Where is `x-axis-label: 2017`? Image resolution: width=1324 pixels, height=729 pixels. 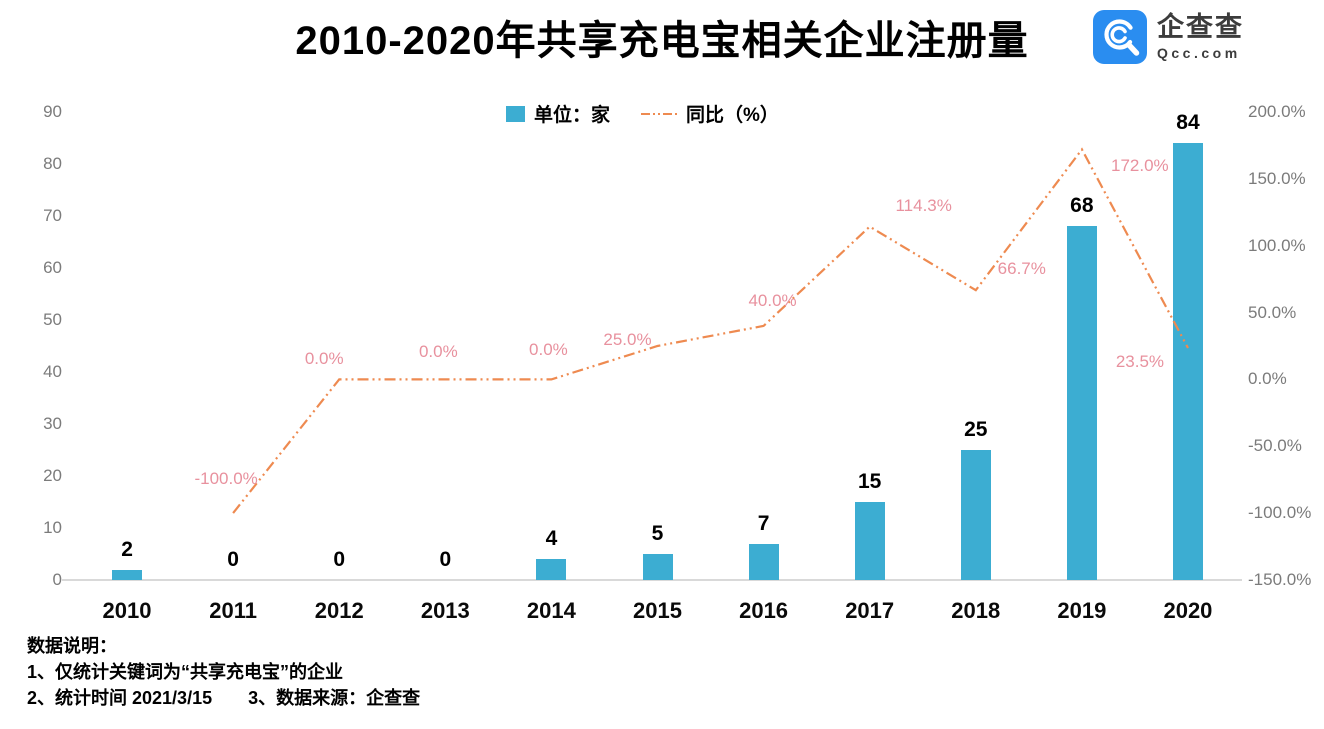 x-axis-label: 2017 is located at coordinates (870, 610).